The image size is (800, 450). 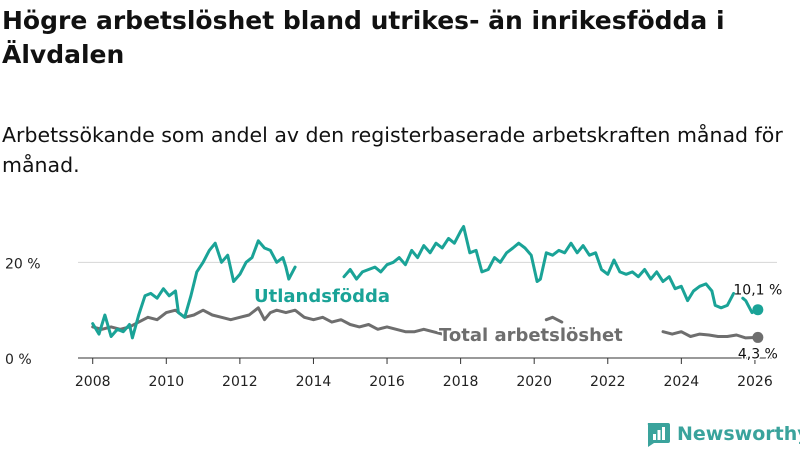 What do you see at coordinates (755, 382) in the screenshot?
I see `x-tick-label: 2026` at bounding box center [755, 382].